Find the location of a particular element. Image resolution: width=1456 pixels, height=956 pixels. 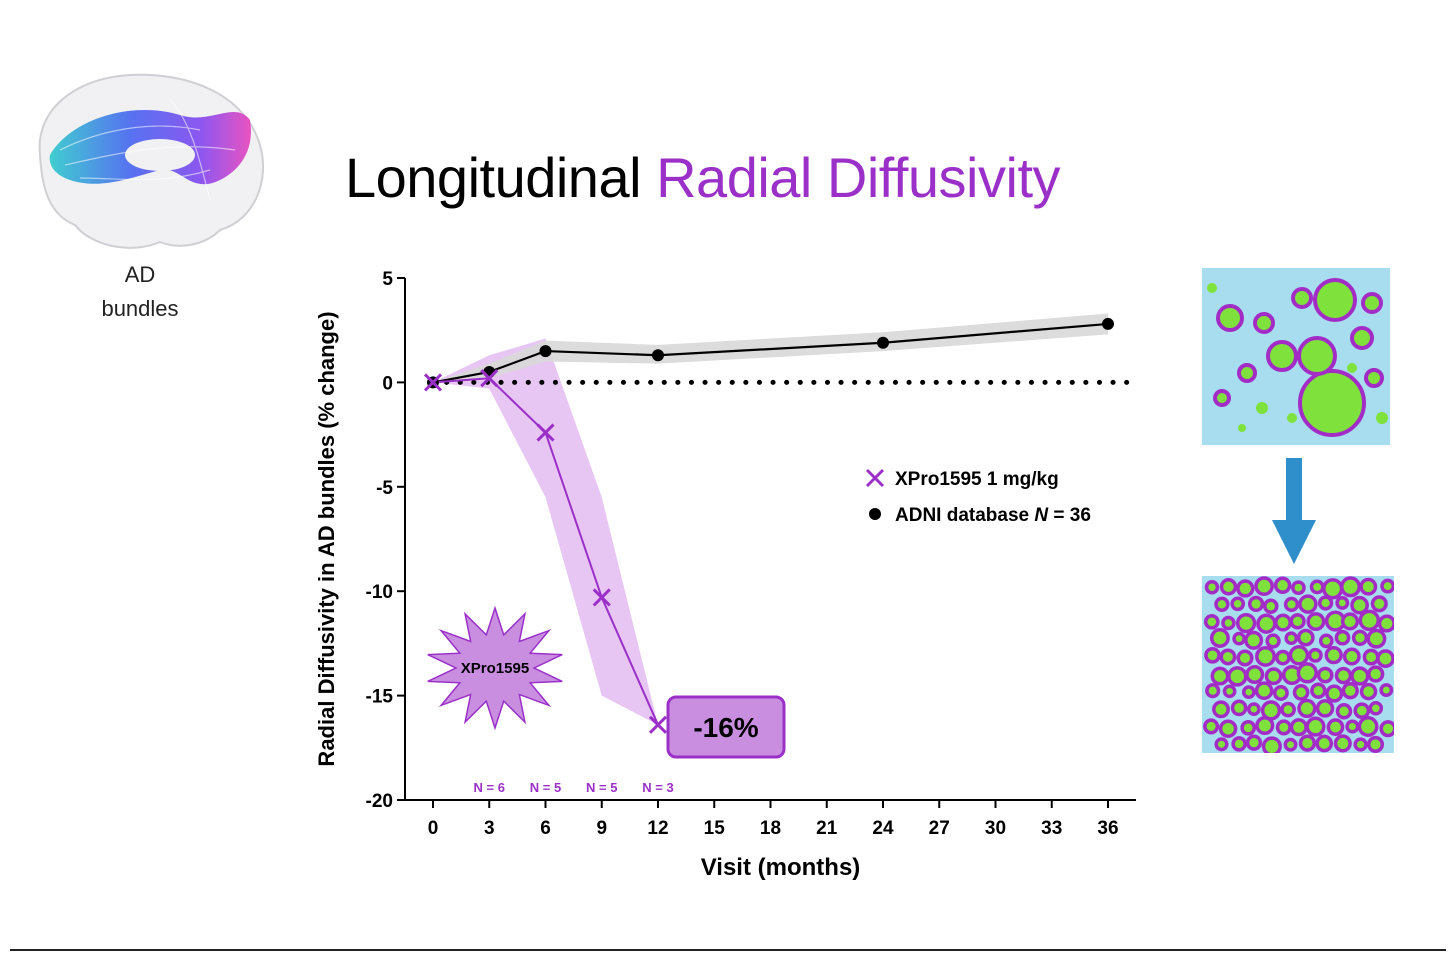

y-tick-label: -15 is located at coordinates (380, 697).